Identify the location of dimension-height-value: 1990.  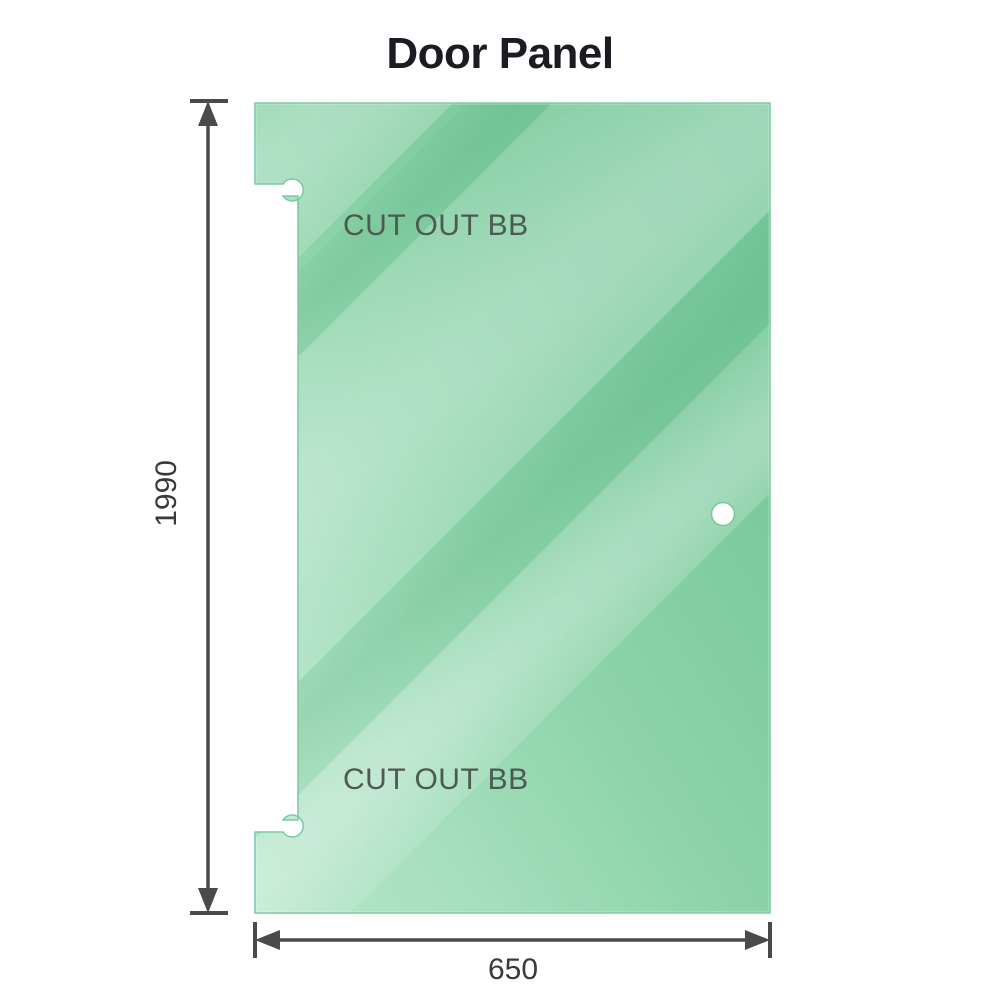
(166, 493).